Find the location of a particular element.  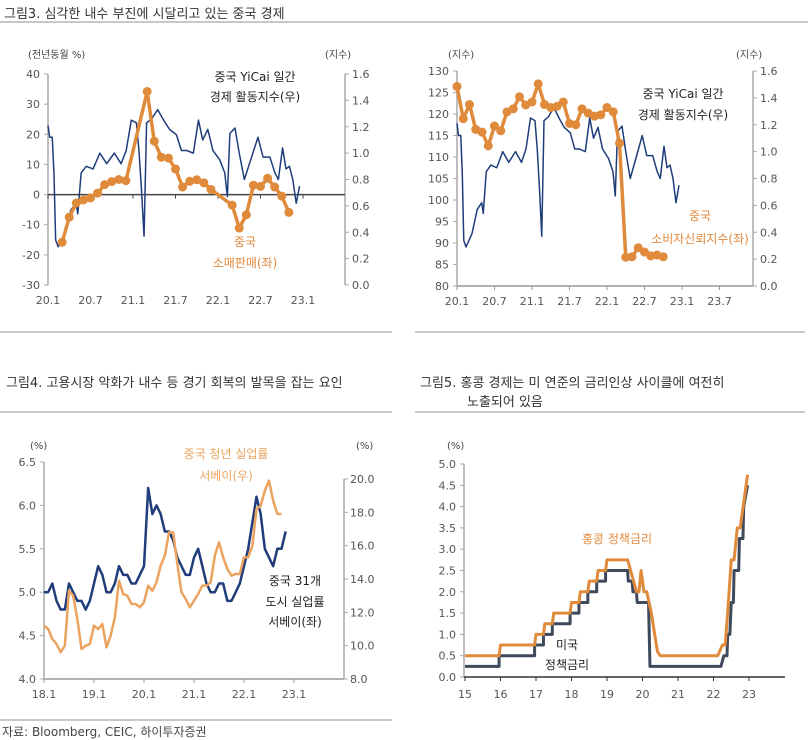

right-axis-tick-label: 20.0 is located at coordinates (362, 479).